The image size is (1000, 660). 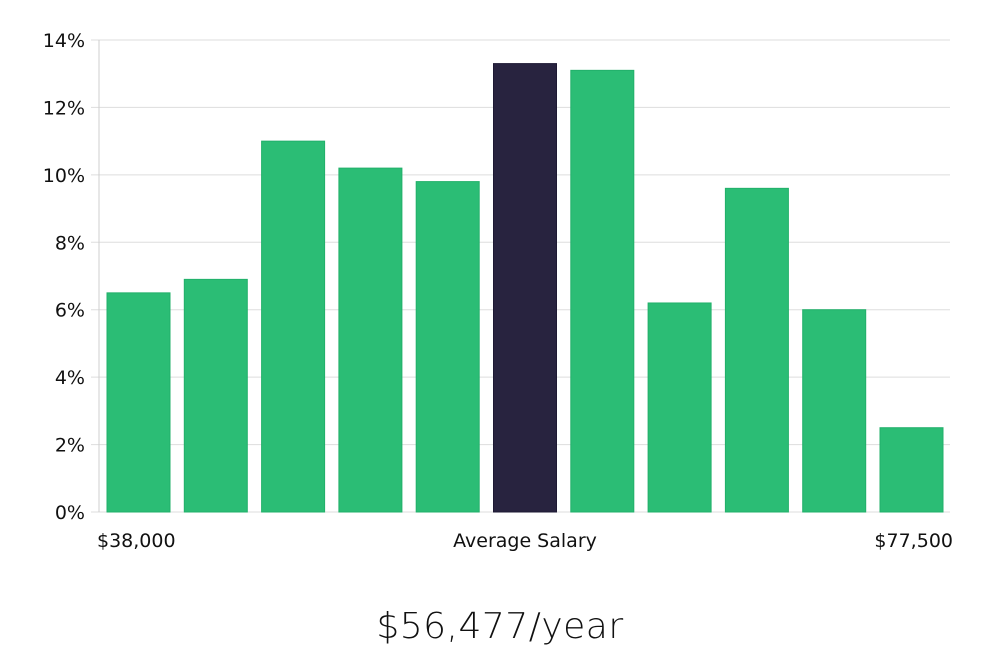 I want to click on y-tick-label: 6%, so click(x=70, y=311).